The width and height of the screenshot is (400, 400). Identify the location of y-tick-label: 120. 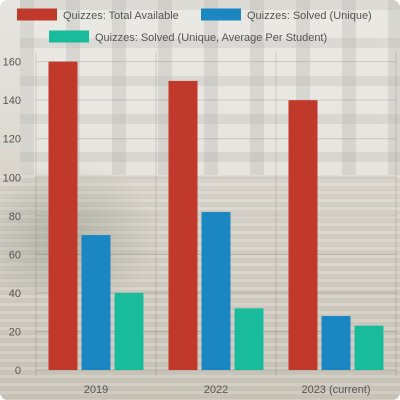
(12, 140).